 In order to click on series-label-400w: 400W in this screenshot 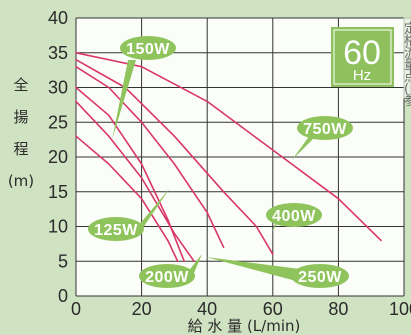, I will do `click(294, 216)`.